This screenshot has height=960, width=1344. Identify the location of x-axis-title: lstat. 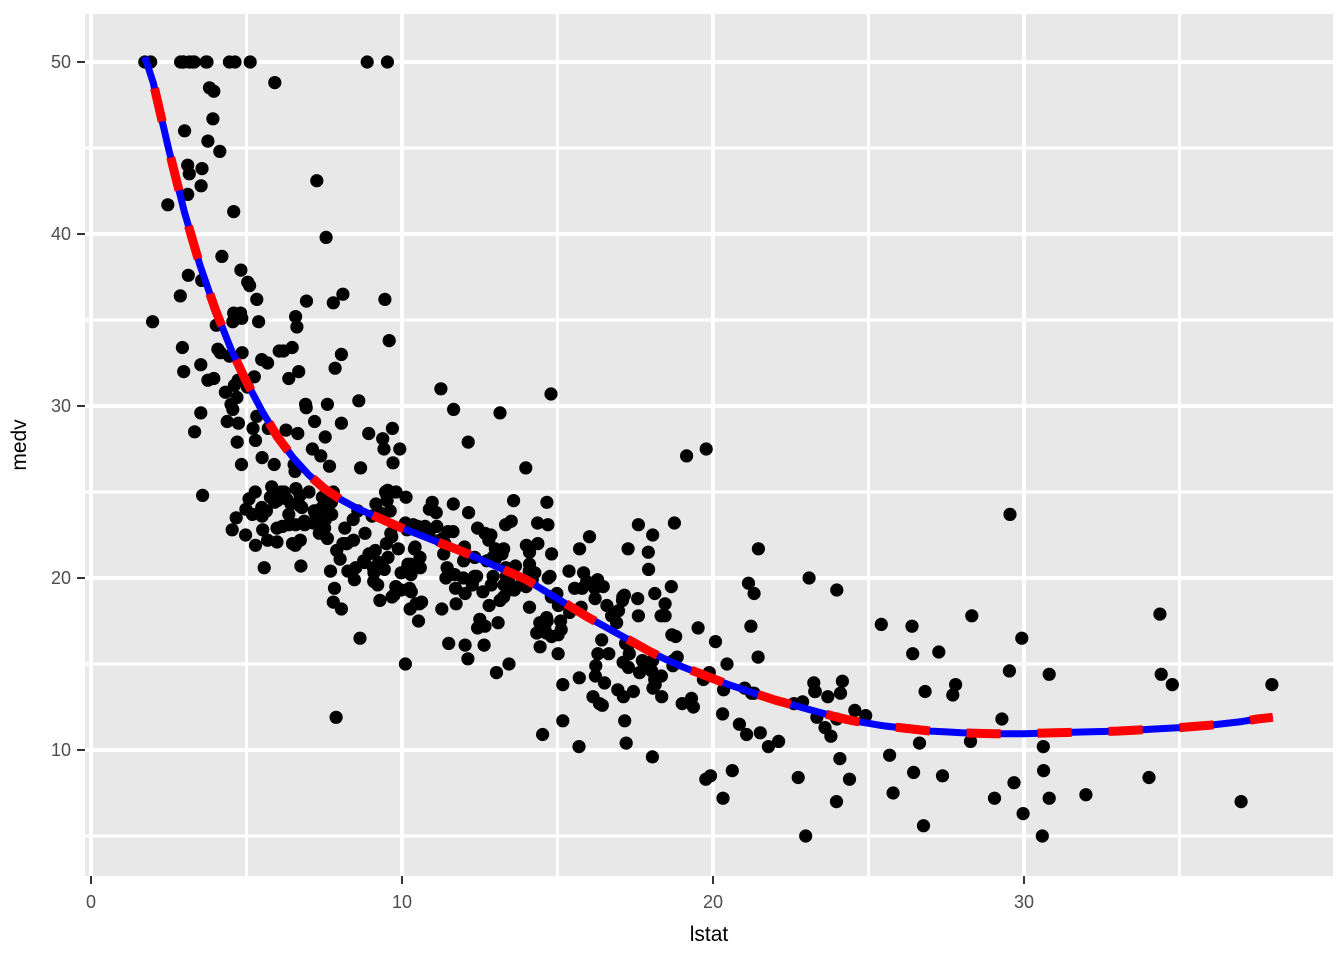
(709, 934).